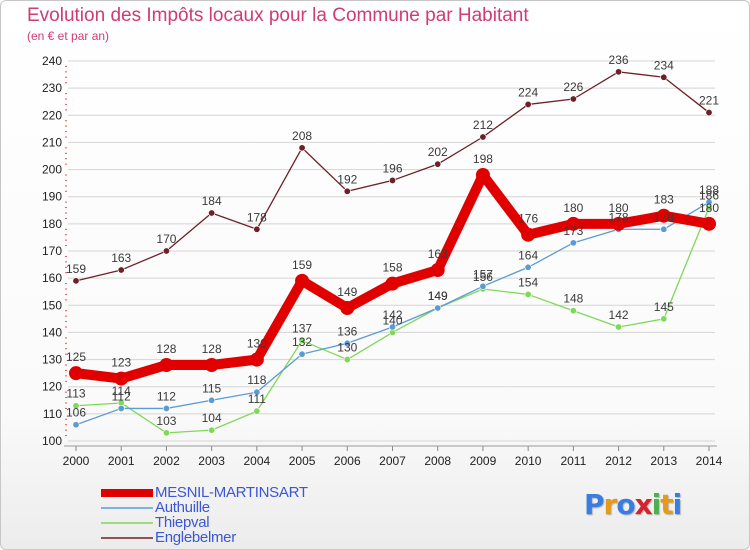 Image resolution: width=750 pixels, height=550 pixels. Describe the element at coordinates (76, 413) in the screenshot. I see `data-label: 106` at that location.